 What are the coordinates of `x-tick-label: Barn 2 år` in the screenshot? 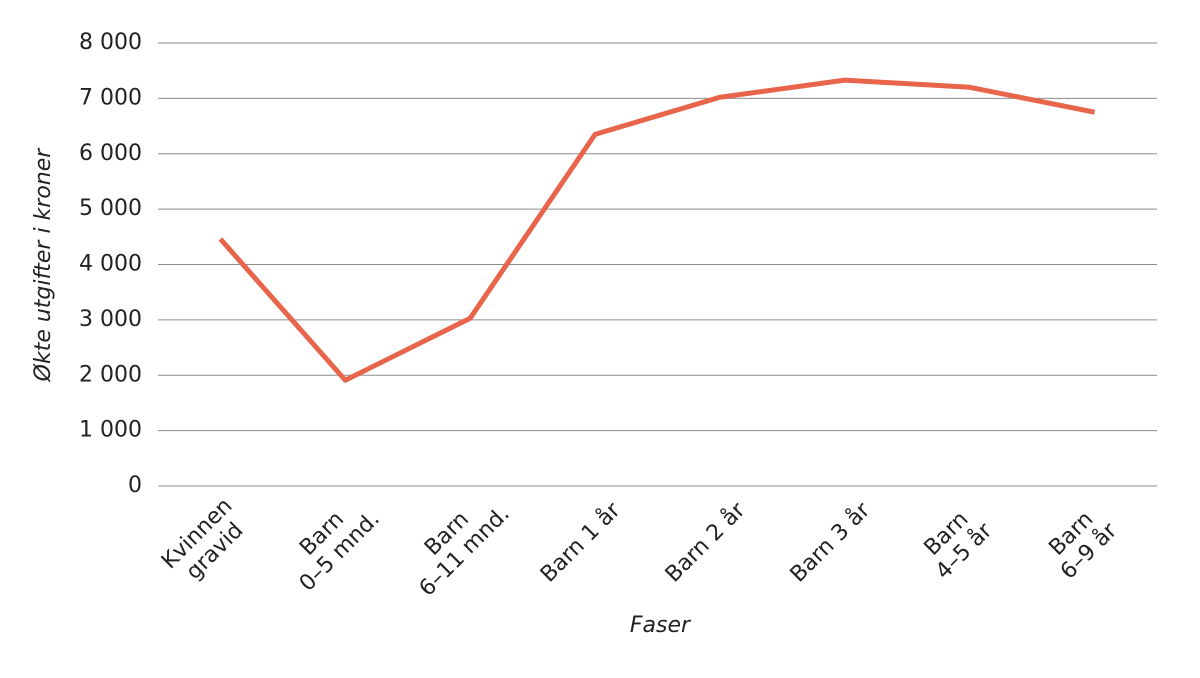 It's located at (705, 541).